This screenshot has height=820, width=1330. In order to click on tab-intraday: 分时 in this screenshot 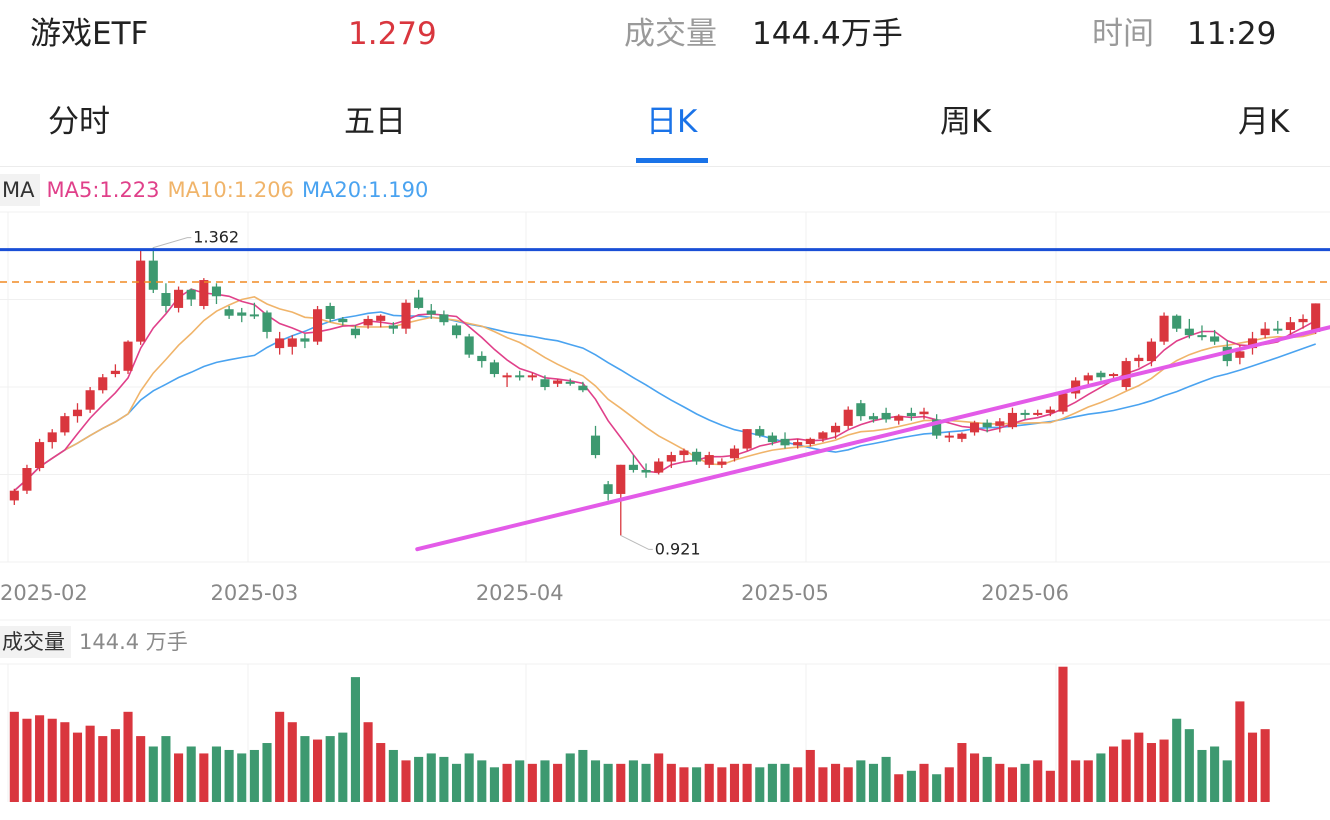, I will do `click(79, 122)`.